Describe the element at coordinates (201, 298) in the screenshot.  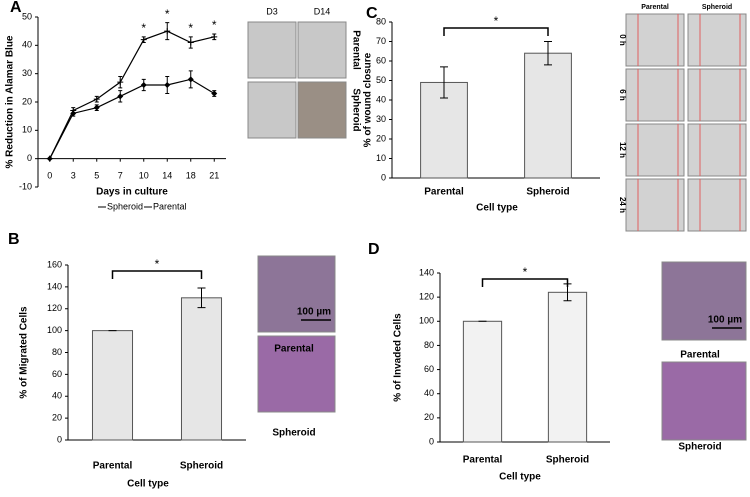
I see `error-bar` at that location.